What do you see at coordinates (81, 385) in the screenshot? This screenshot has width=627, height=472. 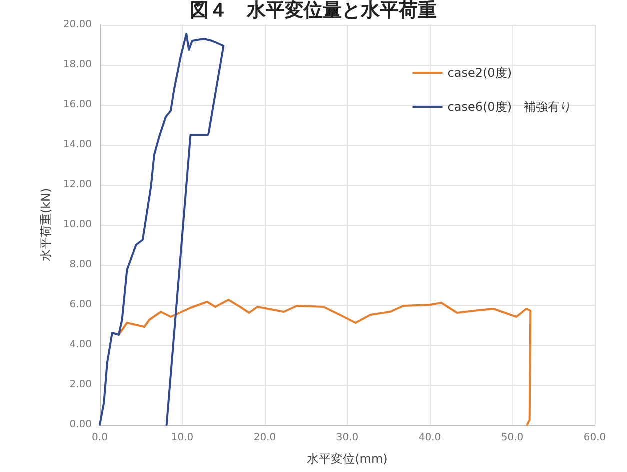 I see `y-tick-label: 2.00` at bounding box center [81, 385].